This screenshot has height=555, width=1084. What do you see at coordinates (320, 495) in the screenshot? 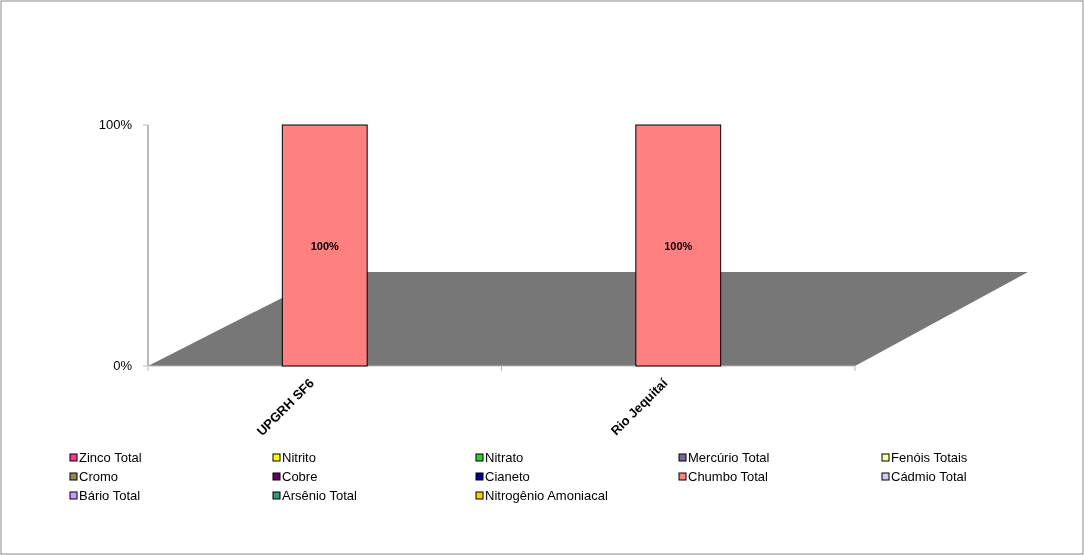
I see `legend-label: Arsênio Total` at bounding box center [320, 495].